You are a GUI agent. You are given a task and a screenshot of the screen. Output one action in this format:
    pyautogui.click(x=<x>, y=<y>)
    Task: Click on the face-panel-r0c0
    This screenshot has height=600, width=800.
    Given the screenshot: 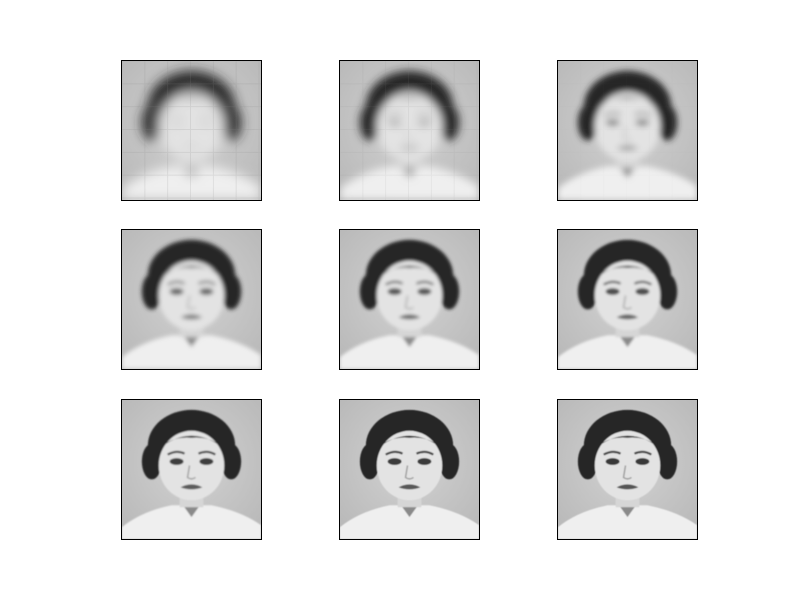 What is the action you would take?
    pyautogui.click(x=191, y=130)
    